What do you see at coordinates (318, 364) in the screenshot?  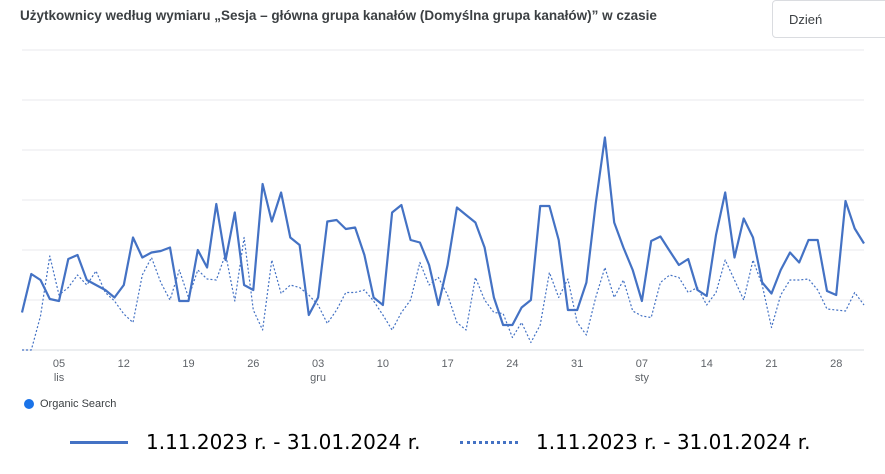 I see `x-tick-label: 03` at bounding box center [318, 364].